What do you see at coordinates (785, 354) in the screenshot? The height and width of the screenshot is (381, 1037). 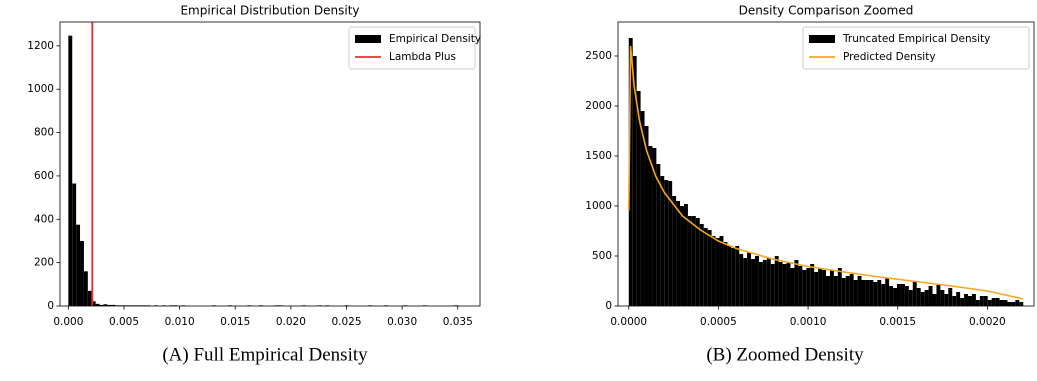 I see `caption: (B) Zoomed Density` at bounding box center [785, 354].